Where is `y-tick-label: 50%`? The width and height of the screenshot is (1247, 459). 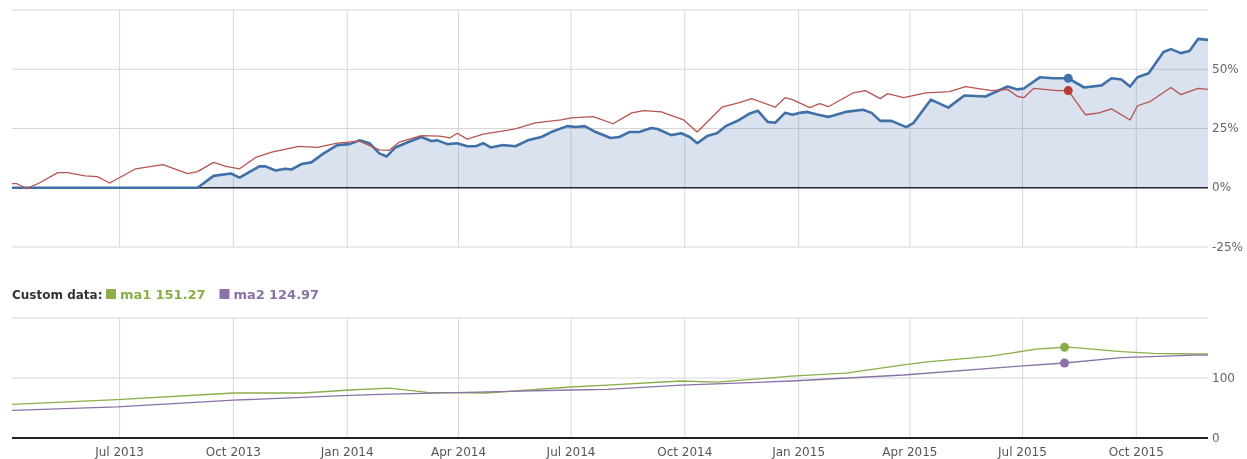 y-tick-label: 50% is located at coordinates (1225, 68).